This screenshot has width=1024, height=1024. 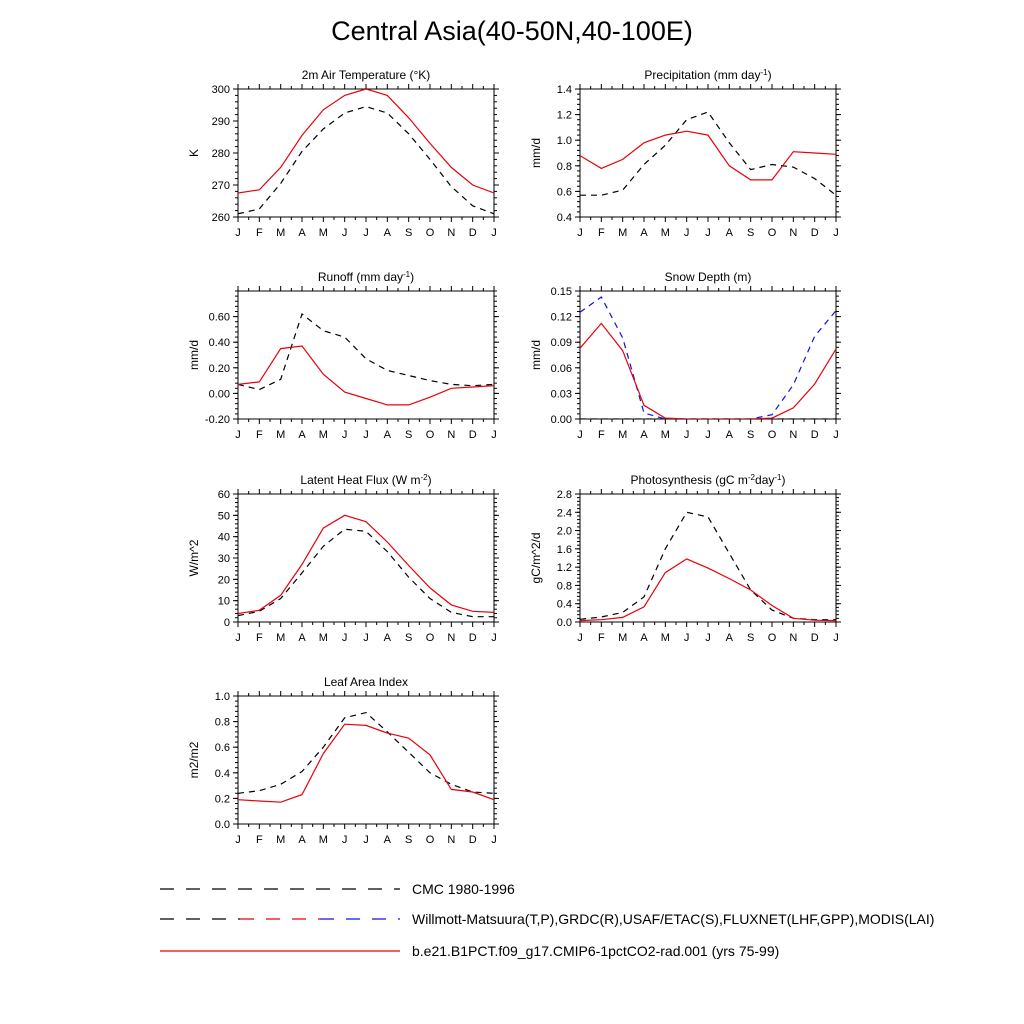 What do you see at coordinates (194, 153) in the screenshot?
I see `y-axis-label: K` at bounding box center [194, 153].